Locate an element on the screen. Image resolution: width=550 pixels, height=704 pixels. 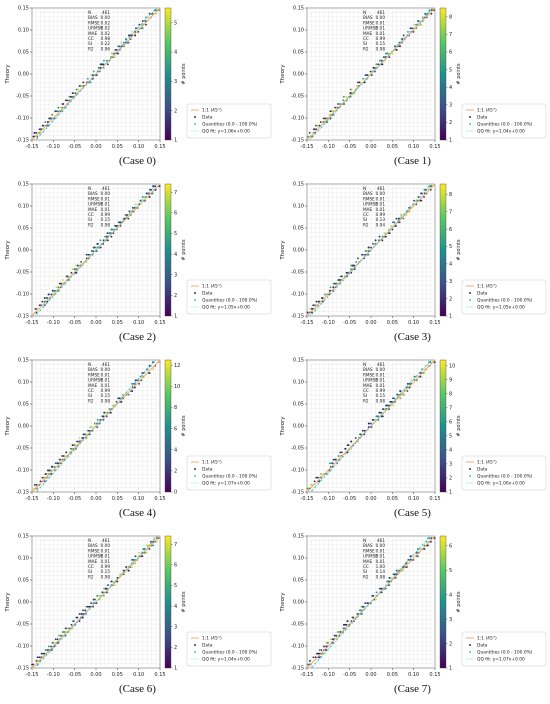
x-tick-label: 0.15 is located at coordinates (159, 147).